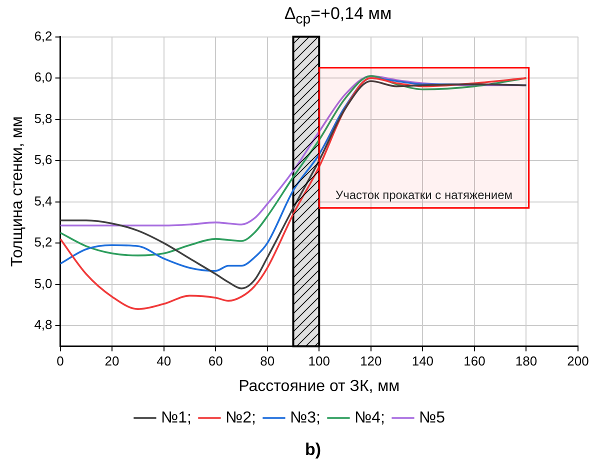 The image size is (596, 468). I want to click on x-tick-label: 100, so click(319, 361).